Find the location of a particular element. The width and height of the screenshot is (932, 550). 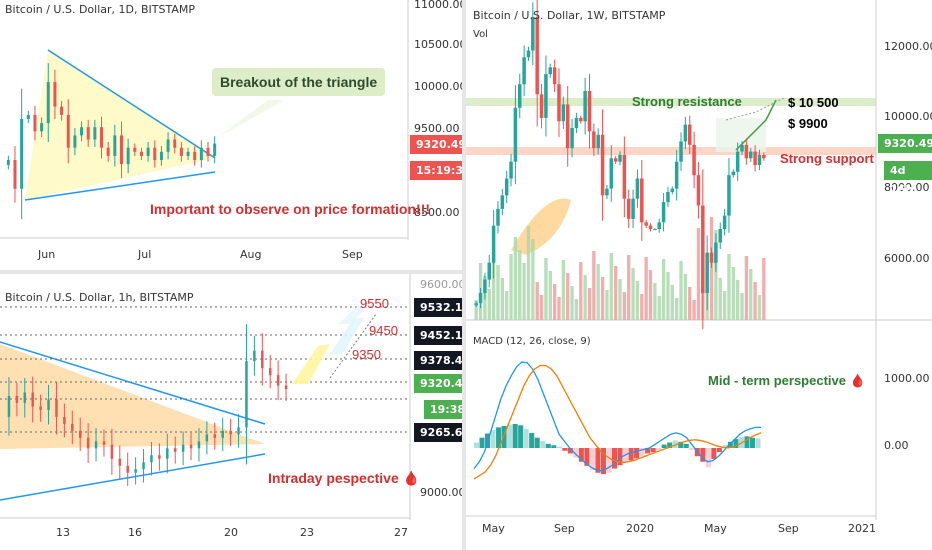

x-tick: 23 is located at coordinates (307, 532).